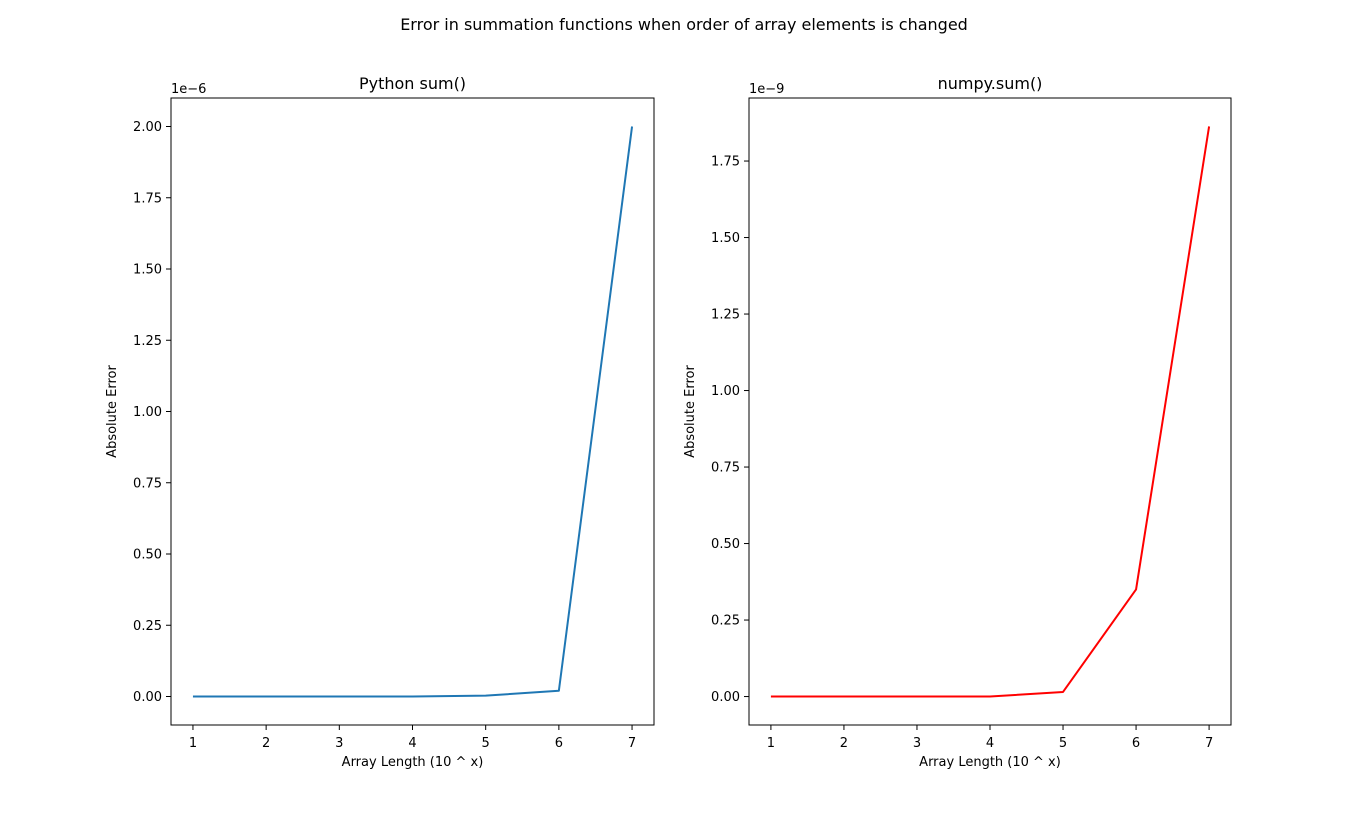 The width and height of the screenshot is (1368, 815). What do you see at coordinates (147, 127) in the screenshot?
I see `y-tick-label: 2.00` at bounding box center [147, 127].